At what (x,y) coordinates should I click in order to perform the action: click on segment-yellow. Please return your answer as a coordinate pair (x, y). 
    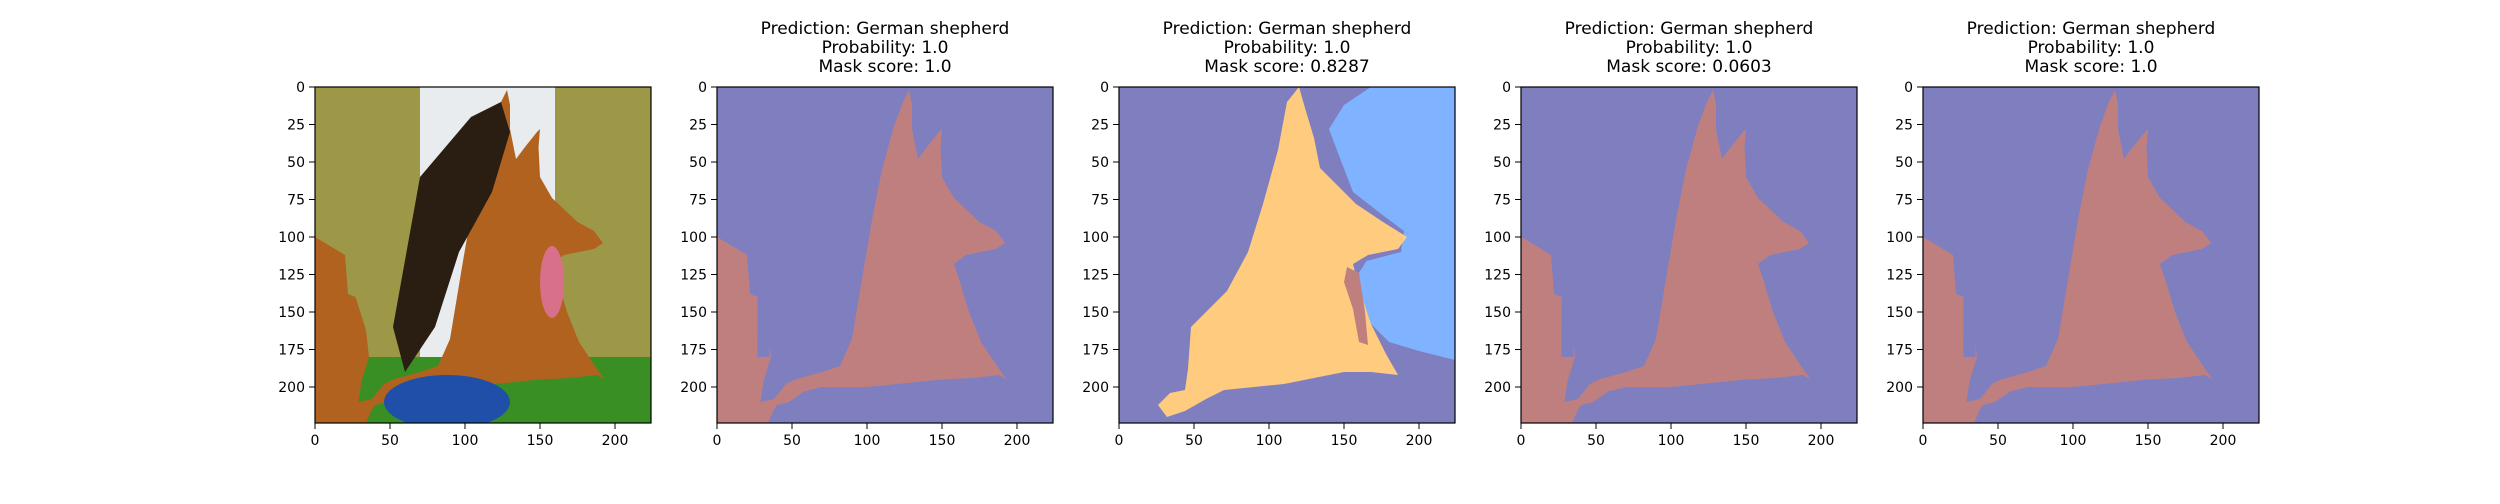
    Looking at the image, I should click on (1282, 252).